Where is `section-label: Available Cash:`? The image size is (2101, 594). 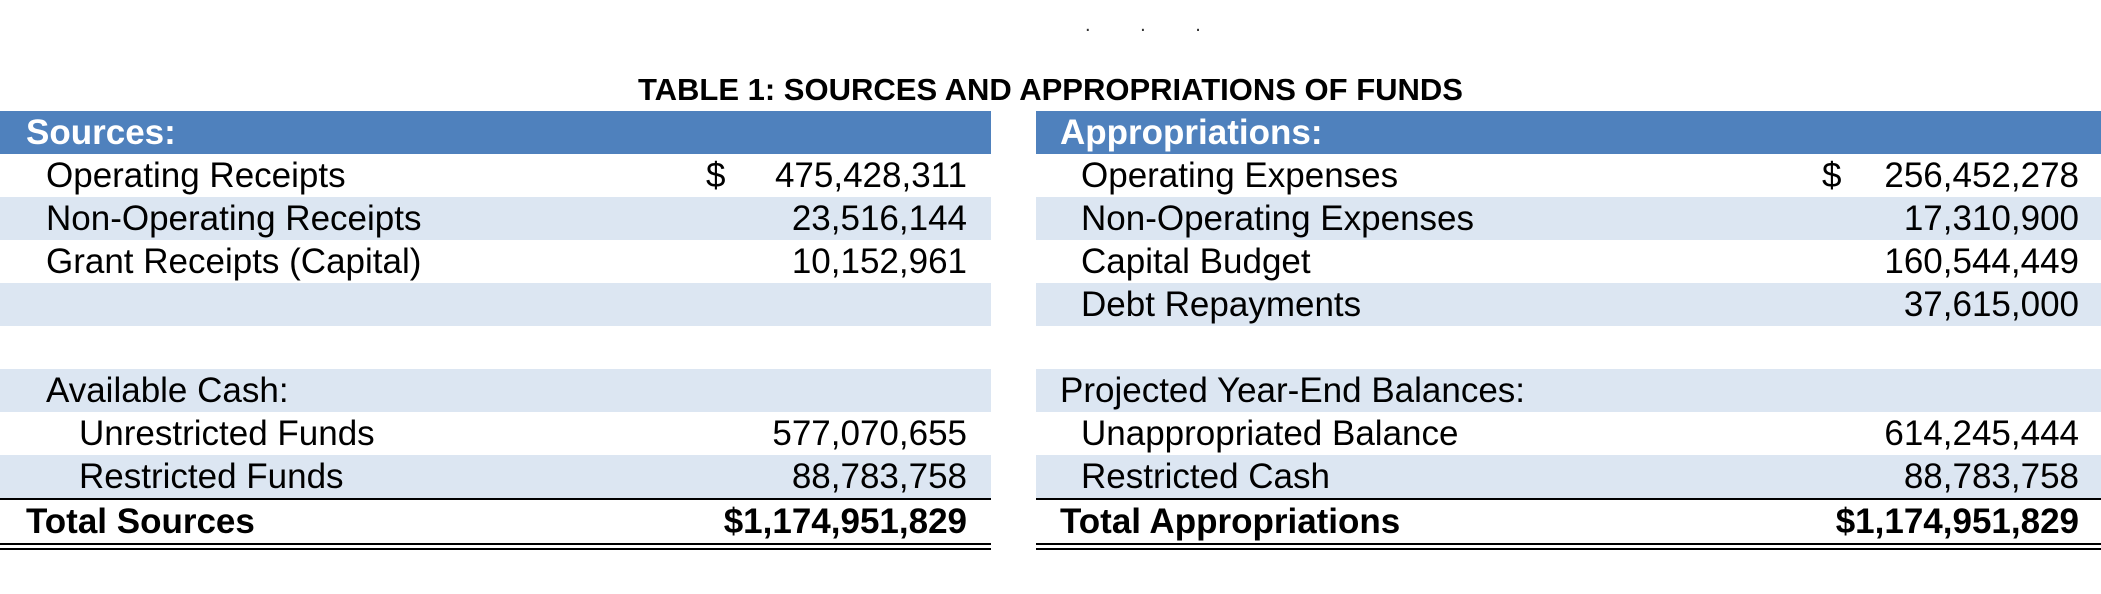
section-label: Available Cash: is located at coordinates (167, 390).